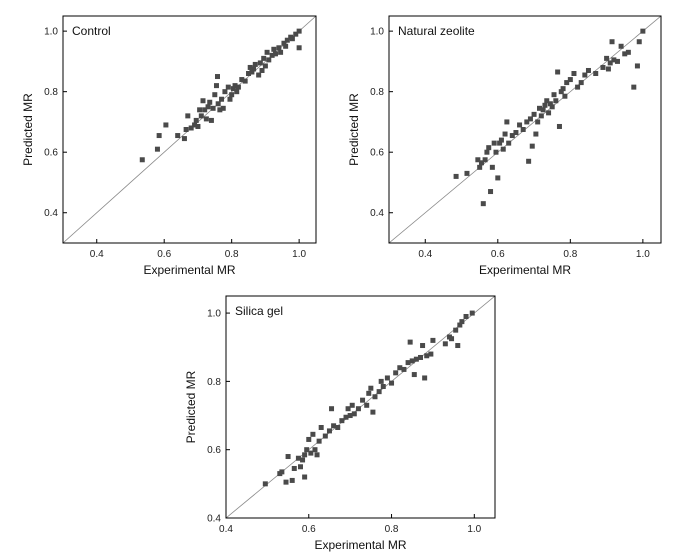 The width and height of the screenshot is (695, 560). I want to click on y-tick-label: 0.4, so click(377, 213).